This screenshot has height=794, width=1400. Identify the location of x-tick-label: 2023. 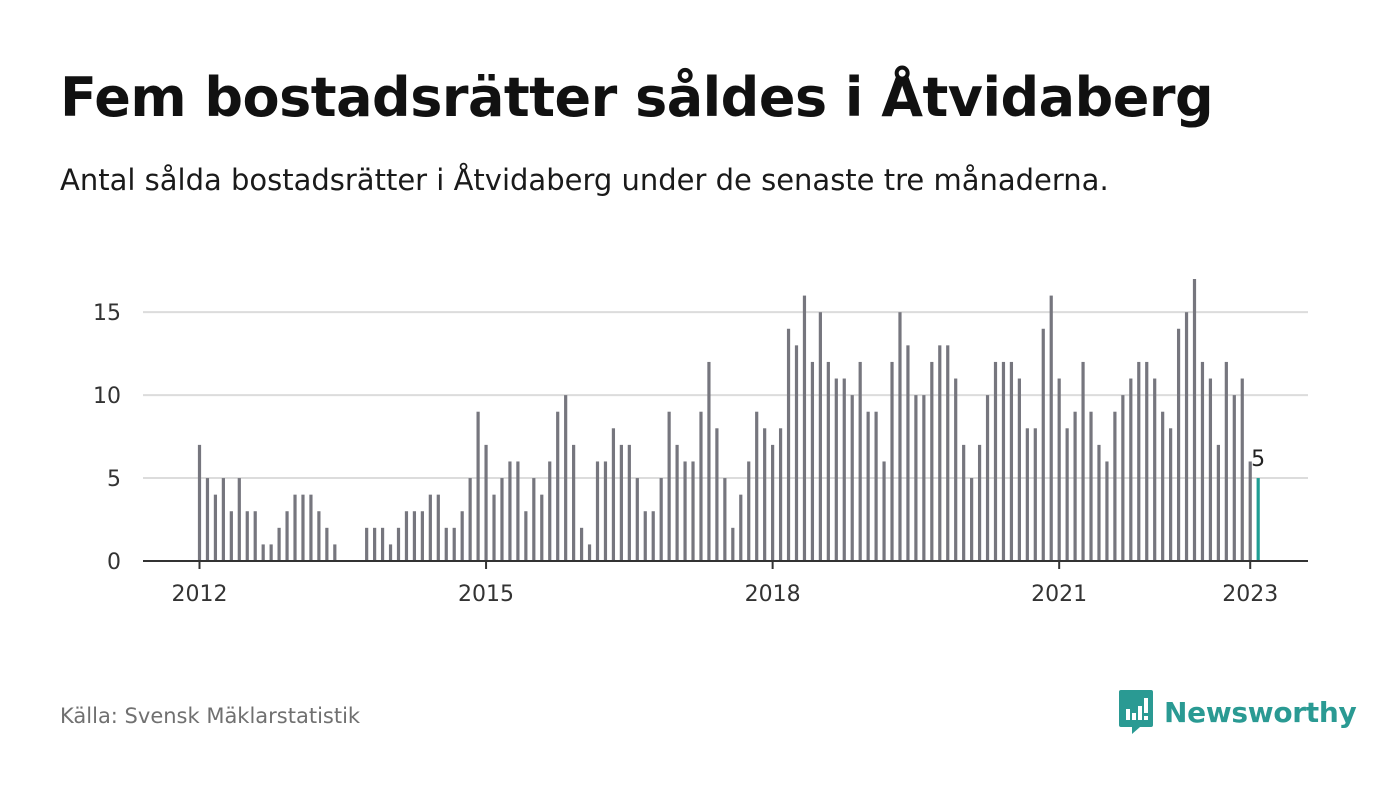
(1250, 594).